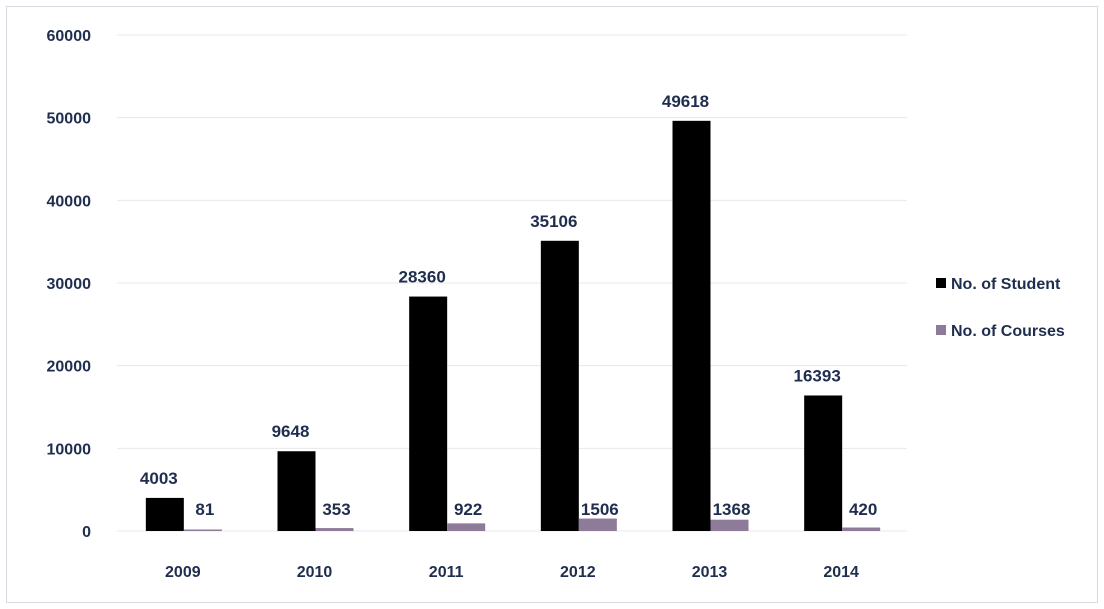 The width and height of the screenshot is (1104, 609). I want to click on y-tick-label: 50000, so click(69, 119).